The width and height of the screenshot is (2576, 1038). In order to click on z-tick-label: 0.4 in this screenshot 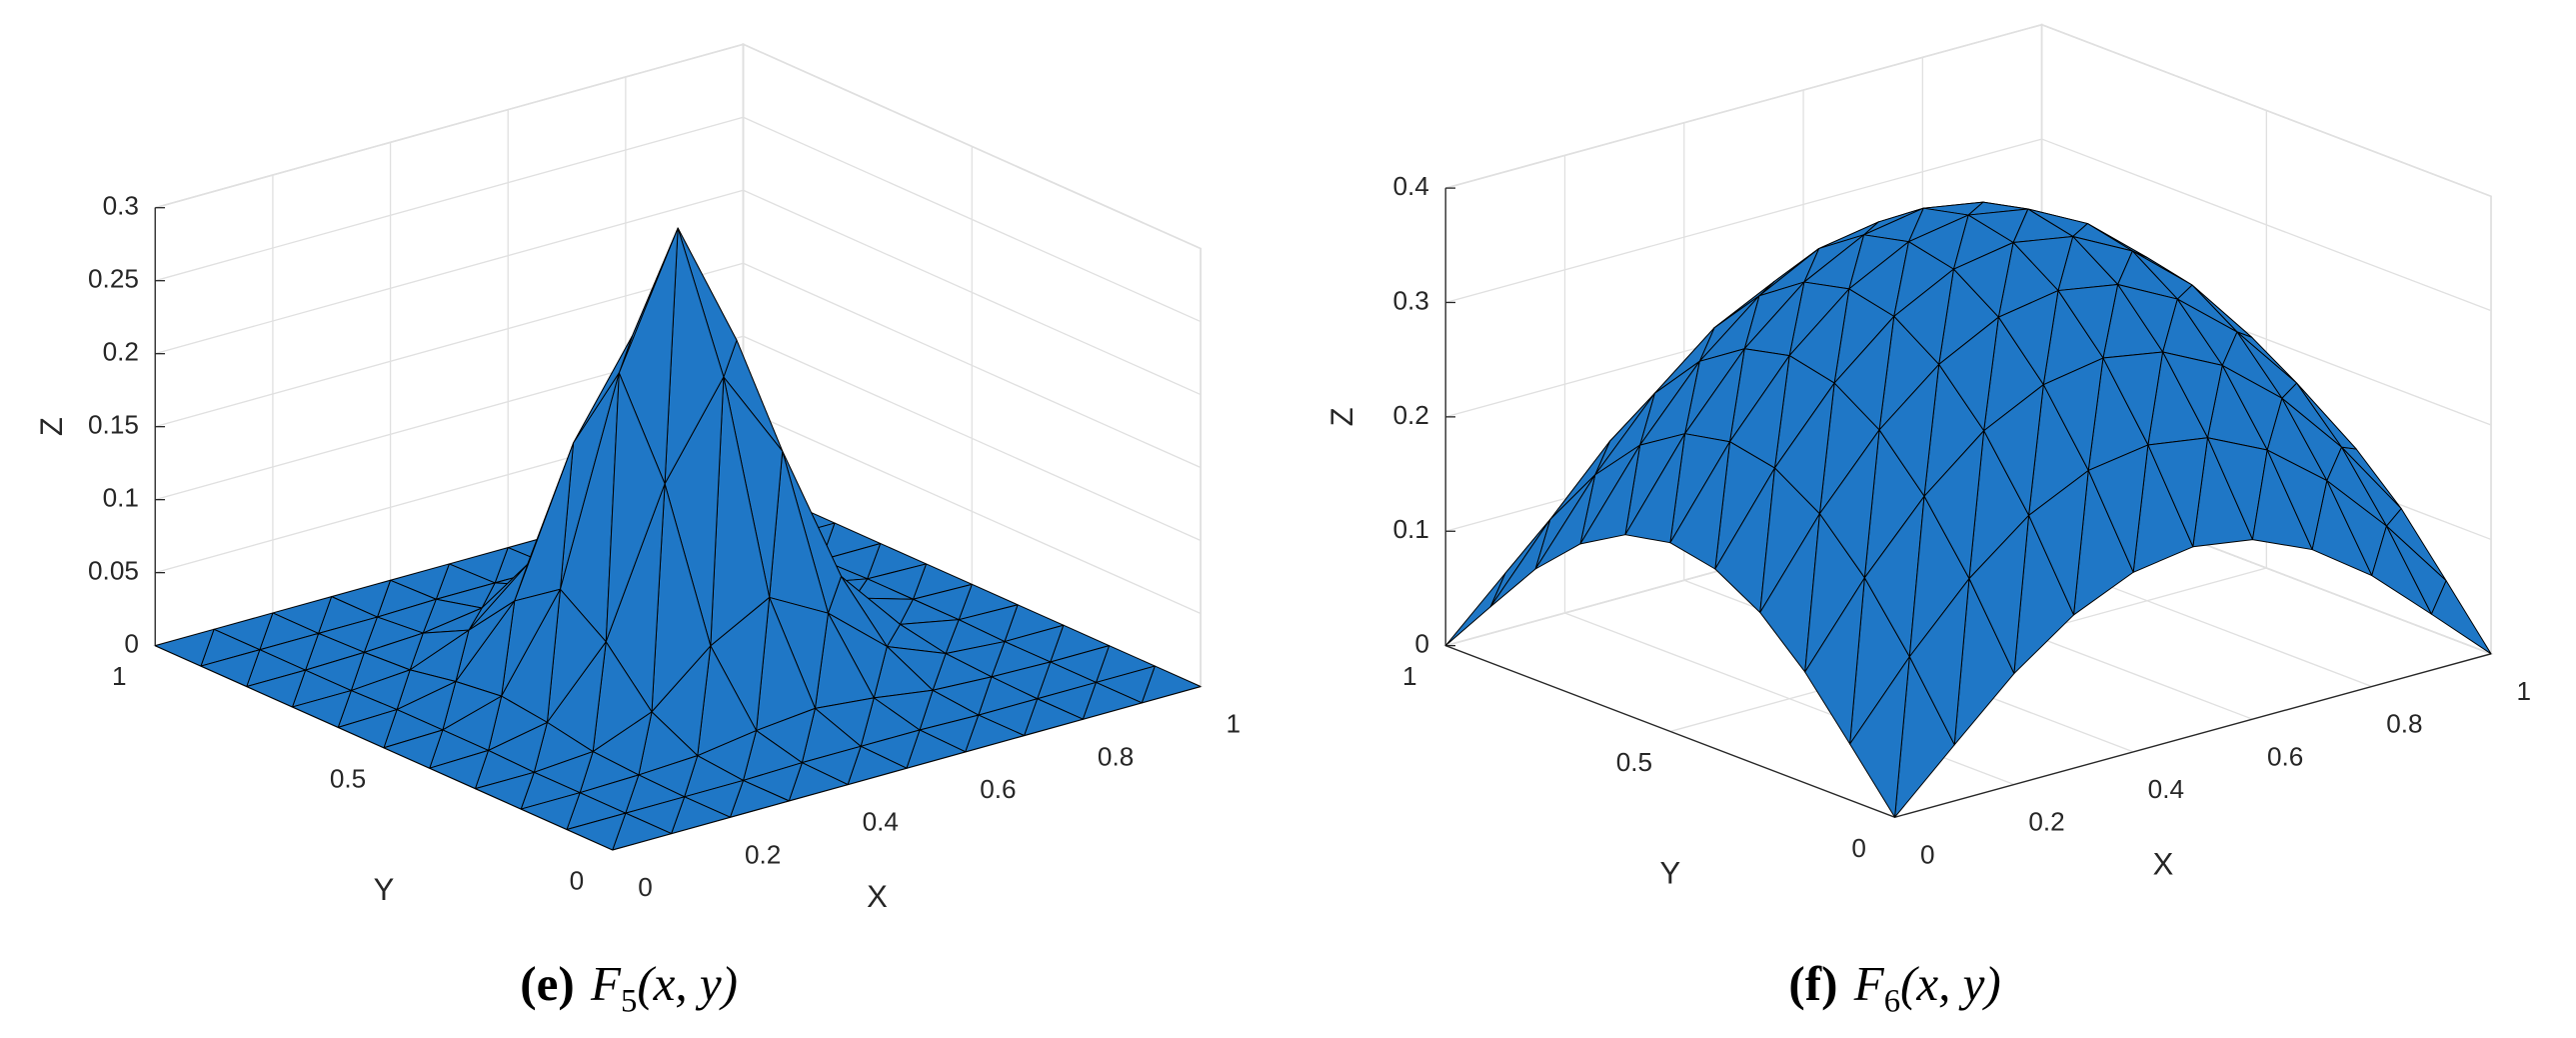, I will do `click(1411, 186)`.